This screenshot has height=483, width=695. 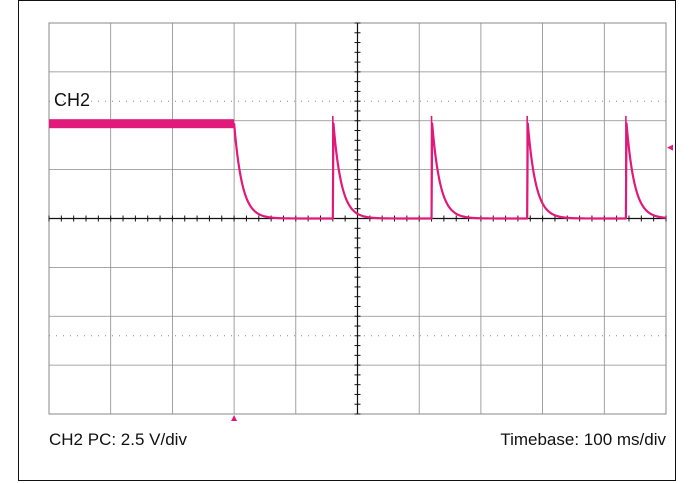 I want to click on trace-high-segment, so click(x=142, y=124).